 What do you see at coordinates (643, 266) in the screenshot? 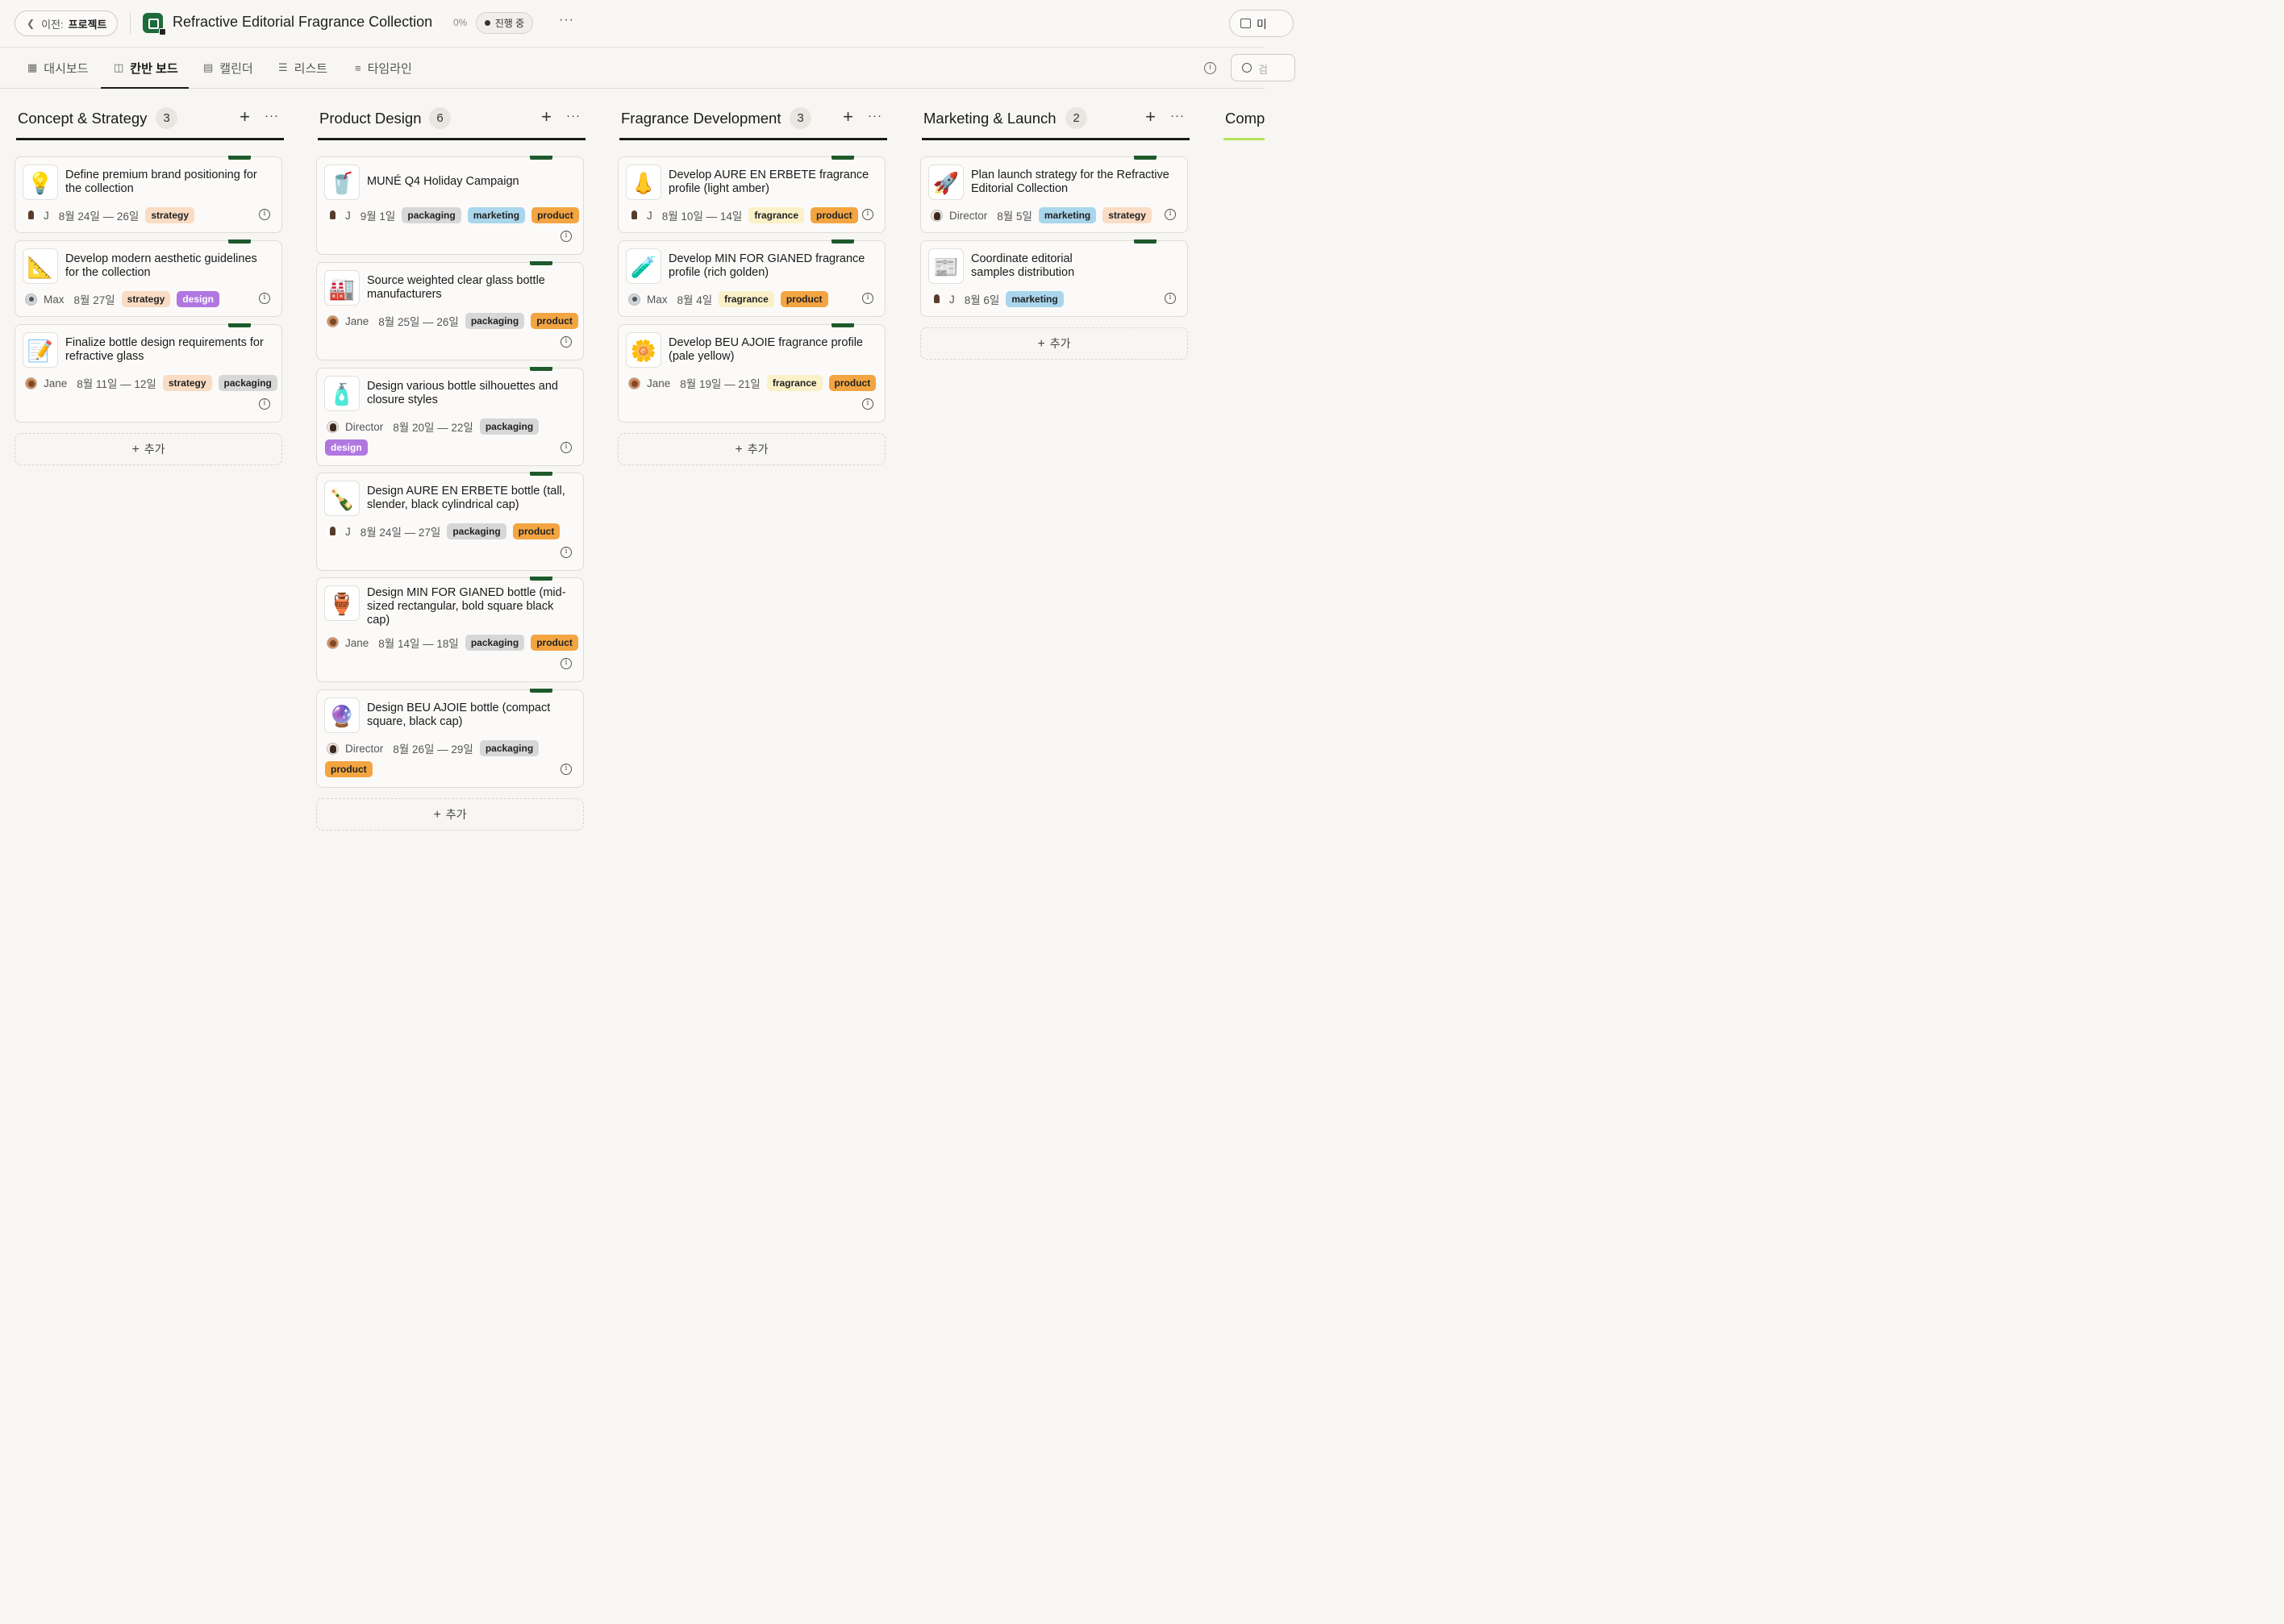
I see `card-emoji-icon: 🧪` at bounding box center [643, 266].